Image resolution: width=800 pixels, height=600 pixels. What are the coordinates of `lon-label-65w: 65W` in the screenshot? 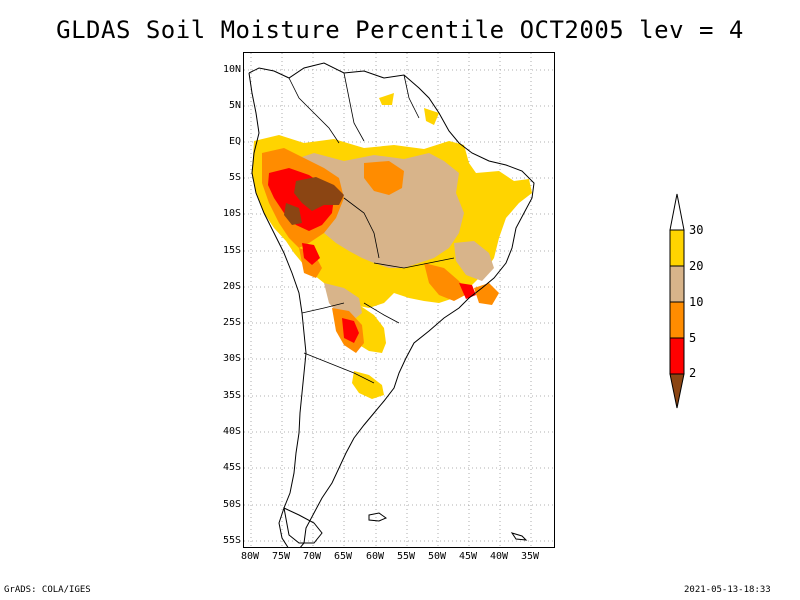 It's located at (343, 556).